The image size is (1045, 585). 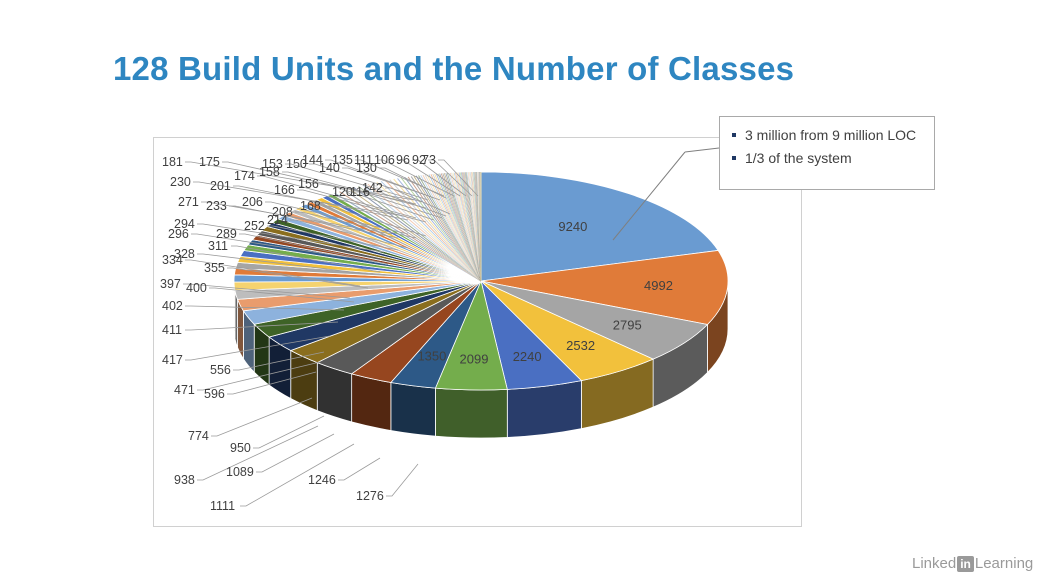 What do you see at coordinates (413, 409) in the screenshot?
I see `pie-slice-side` at bounding box center [413, 409].